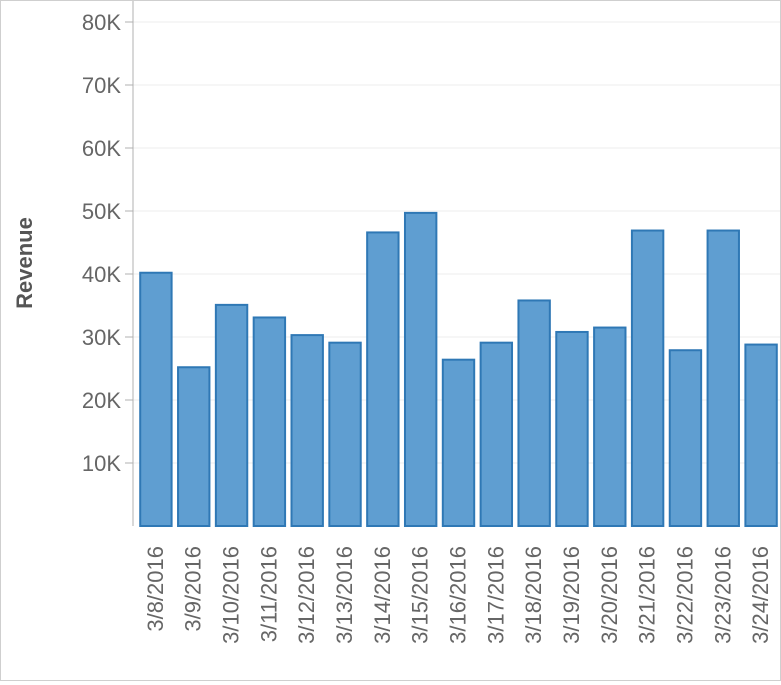  What do you see at coordinates (24, 263) in the screenshot?
I see `y-axis-title: Revenue` at bounding box center [24, 263].